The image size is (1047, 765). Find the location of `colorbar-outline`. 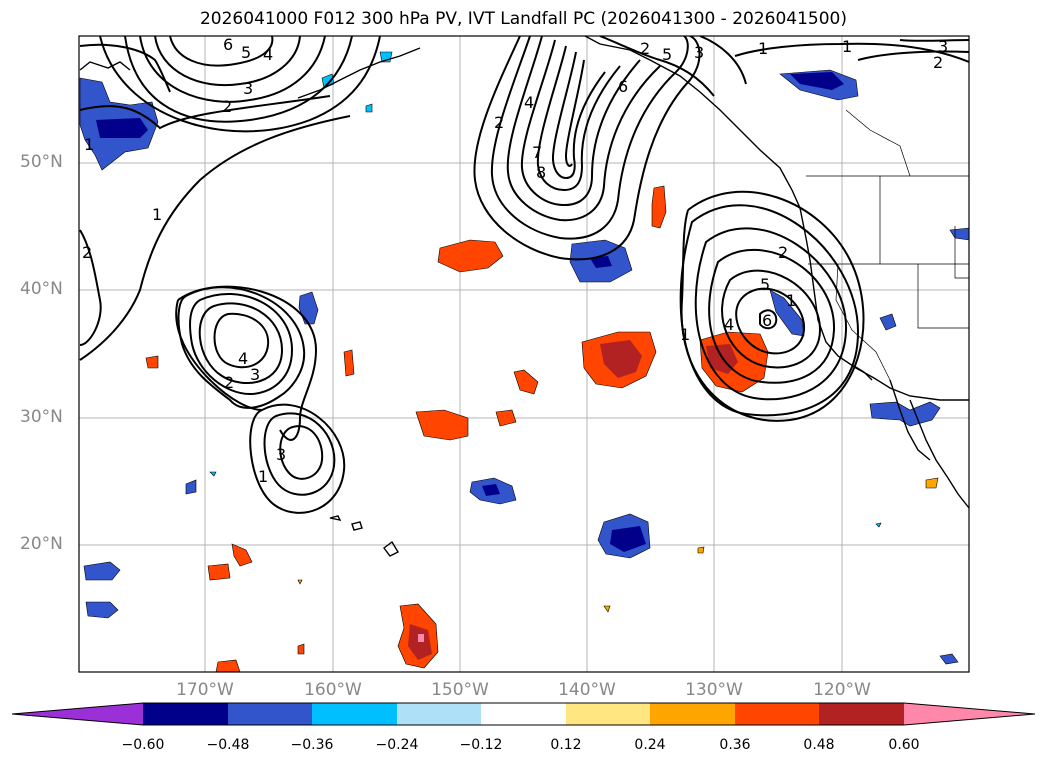

colorbar-outline is located at coordinates (523, 714).